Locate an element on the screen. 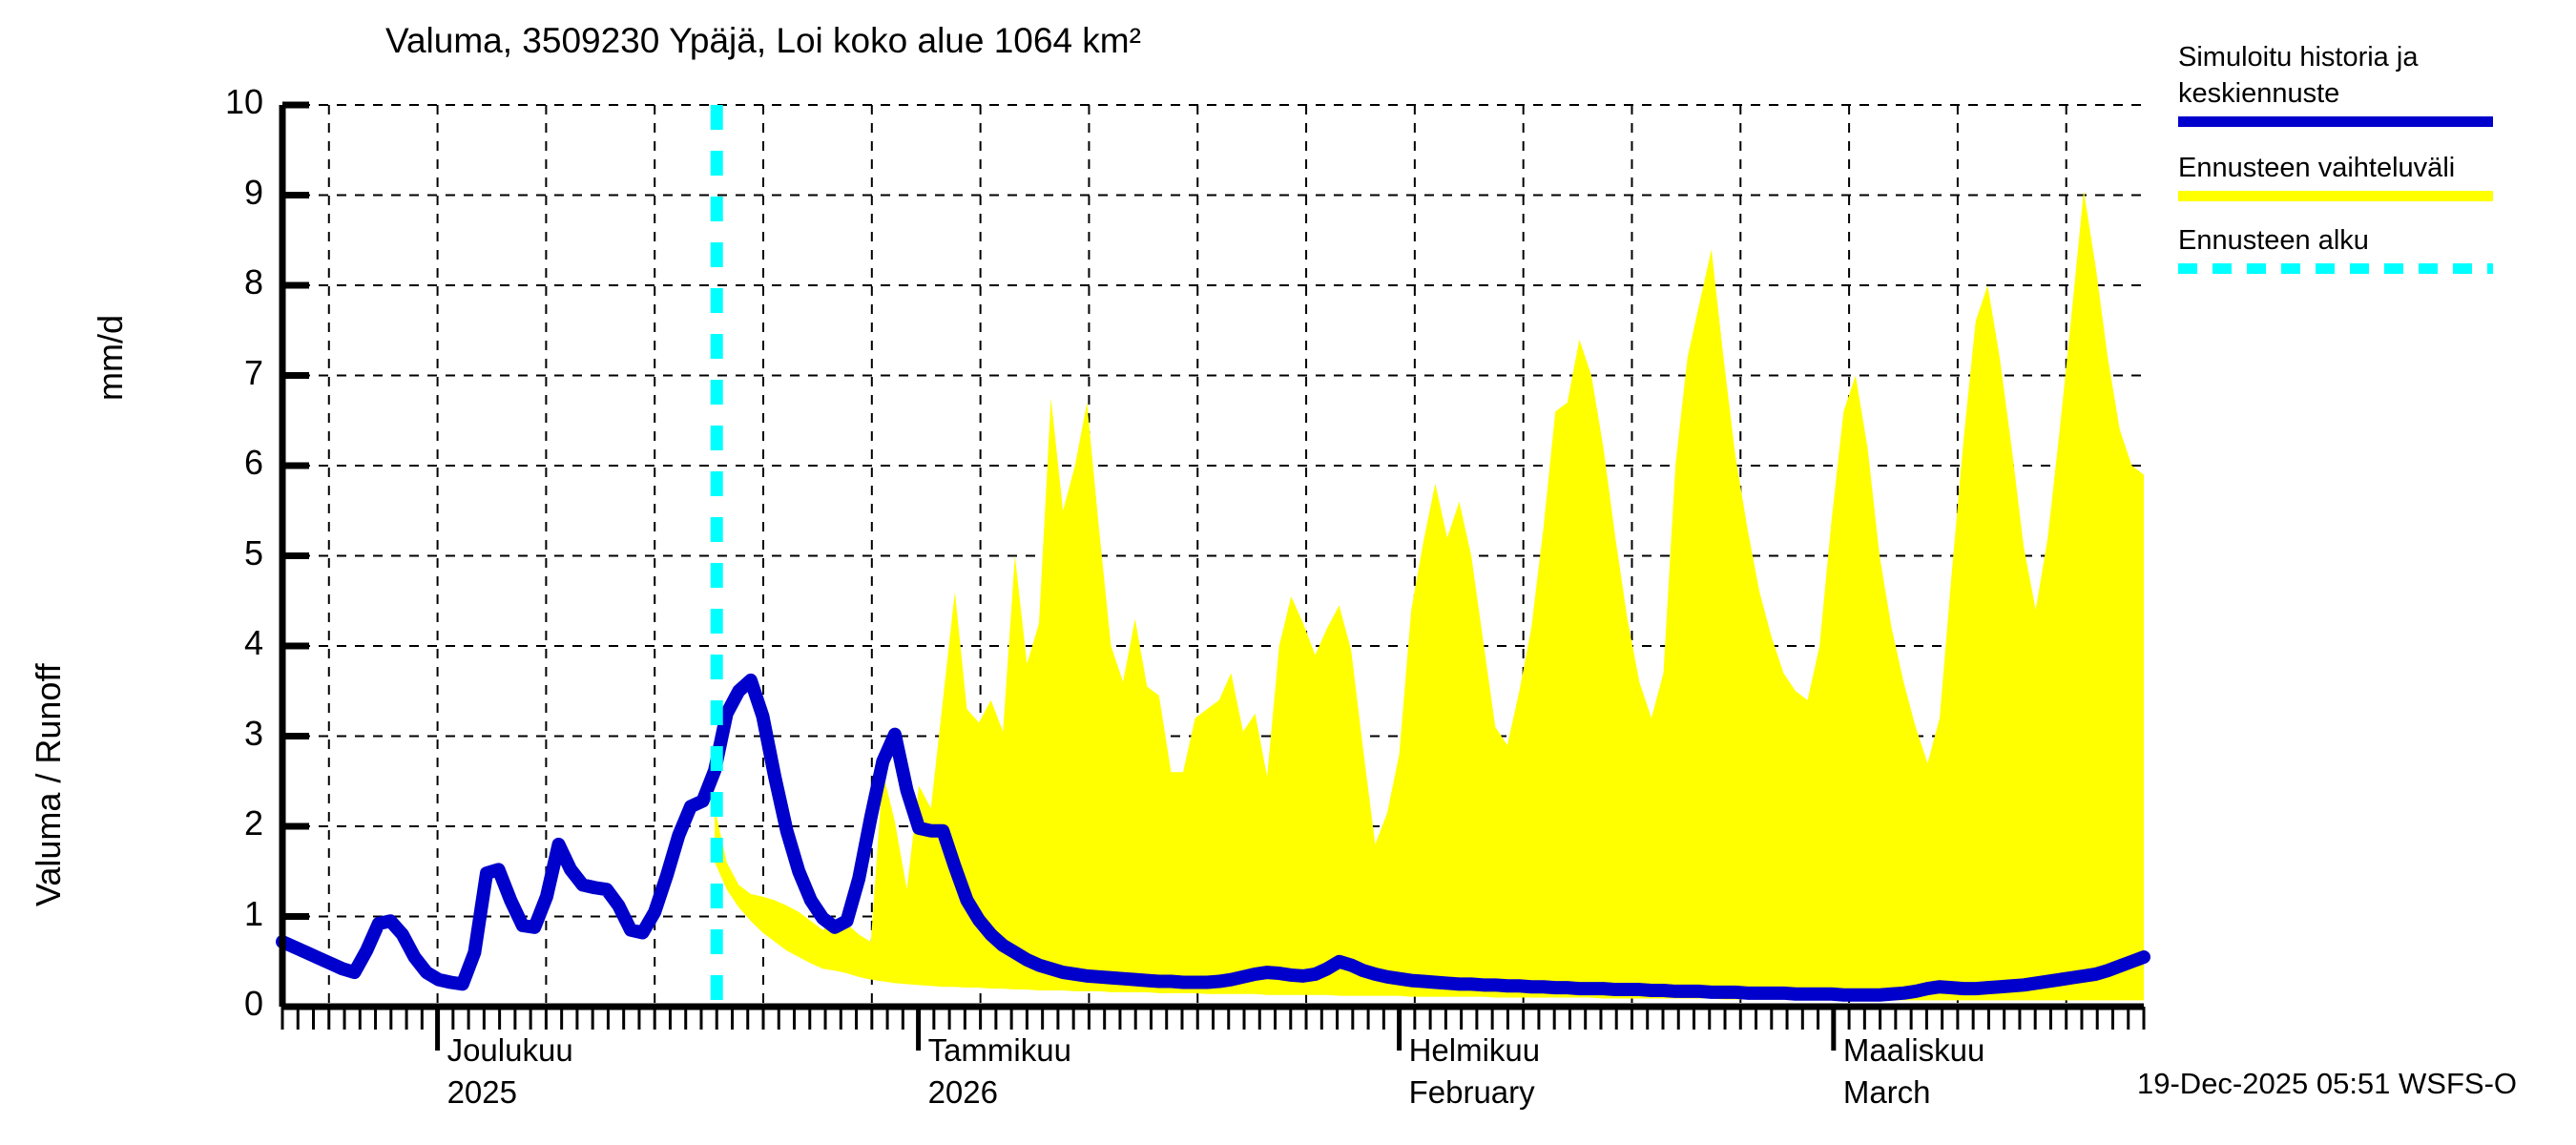  x-tick-sub-2: February is located at coordinates (1471, 1092).